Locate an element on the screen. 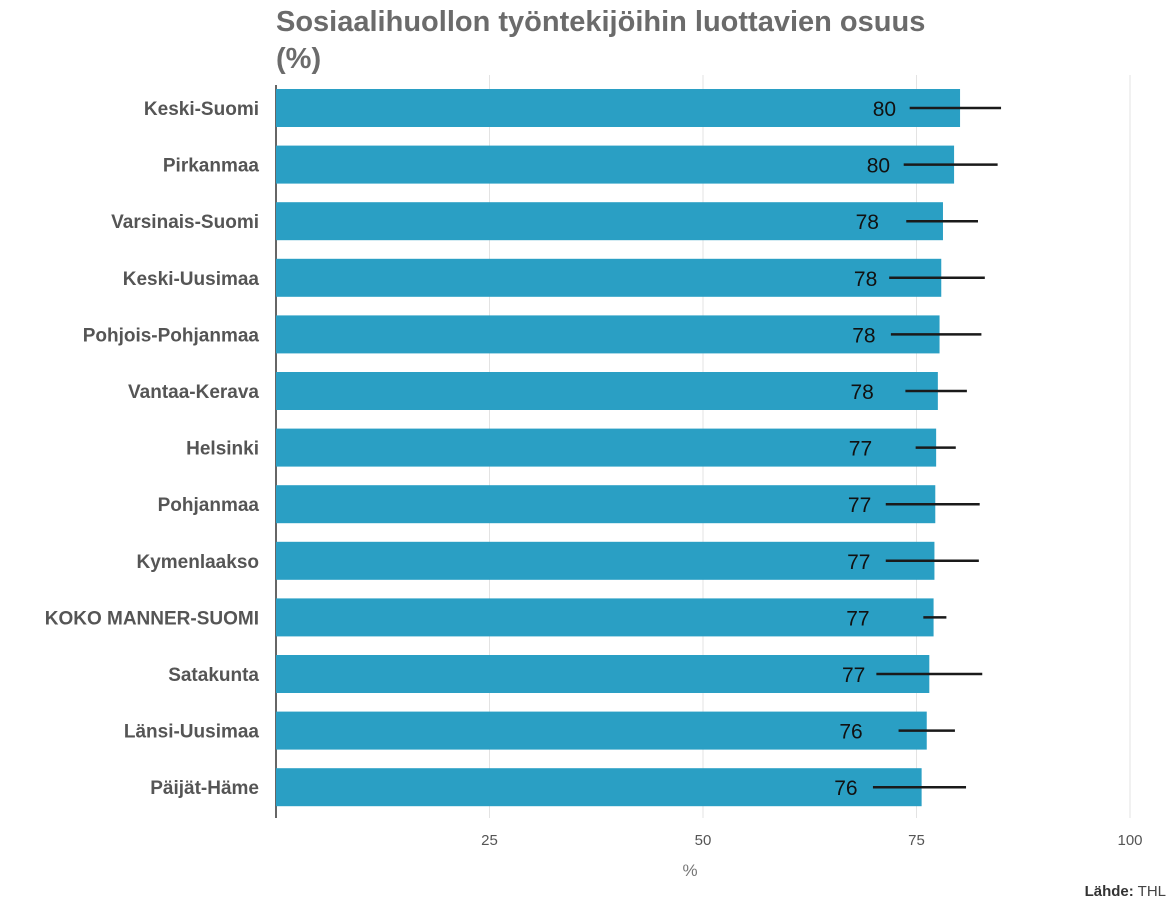 This screenshot has width=1174, height=906. x-tick-label: 75 is located at coordinates (916, 840).